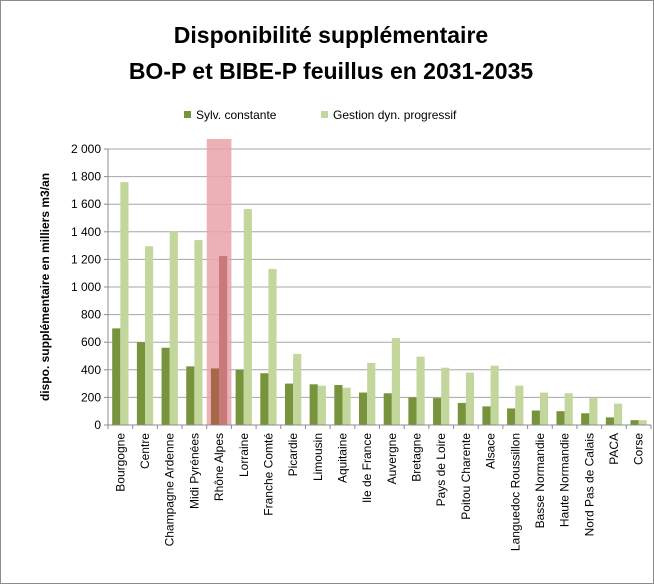  I want to click on x-tick-label: Nord Pas de Calais, so click(589, 484).